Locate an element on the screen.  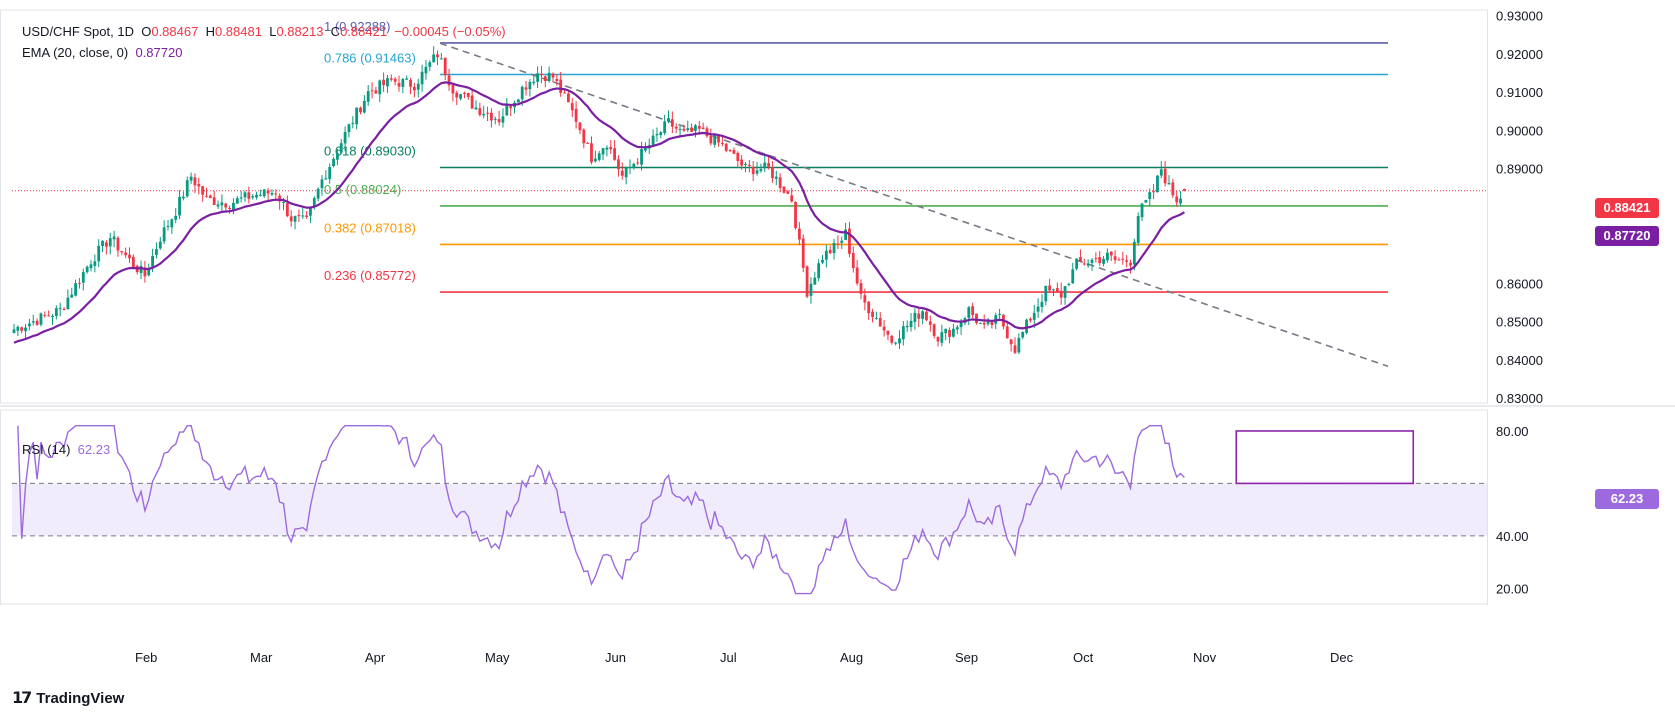
symbol-title: USD/CHF Spot, 1D is located at coordinates (78, 31).